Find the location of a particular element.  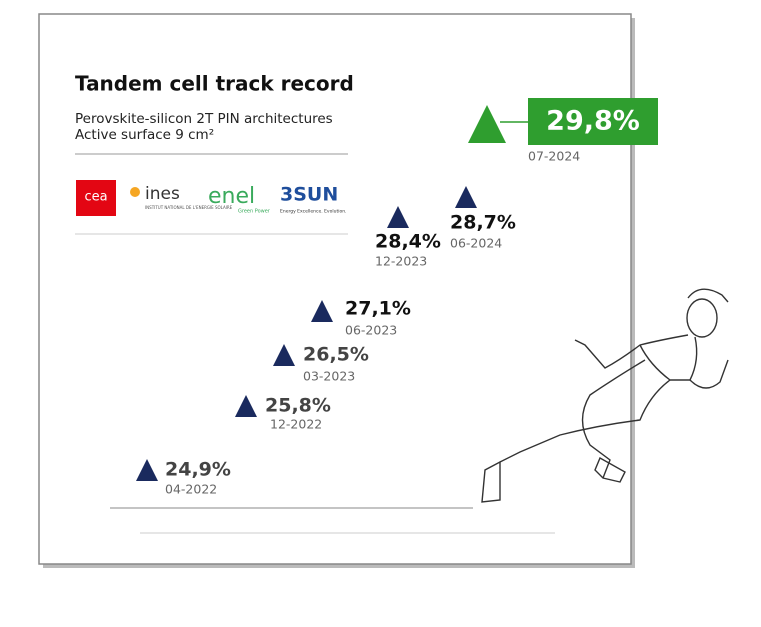

record-efficiency: 29,8% is located at coordinates (593, 121).